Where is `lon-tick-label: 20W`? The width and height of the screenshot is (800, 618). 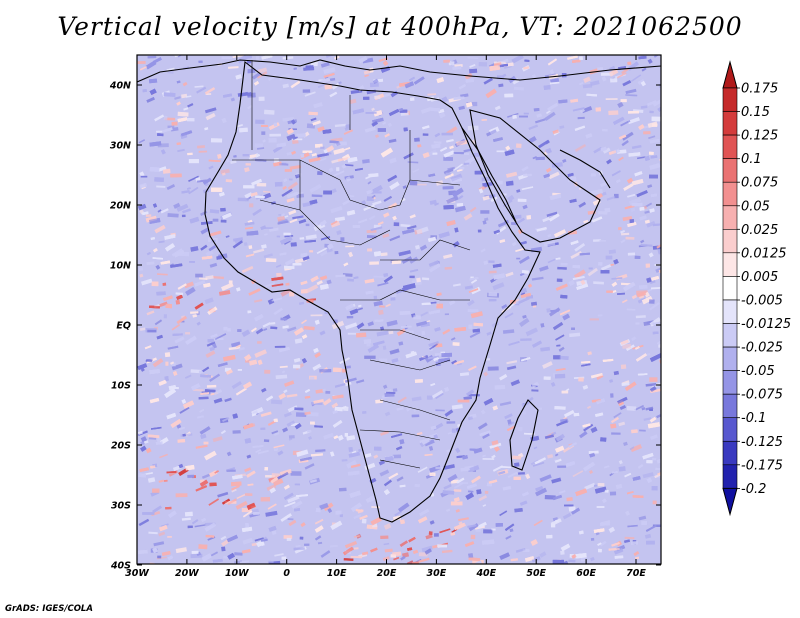 lon-tick-label: 20W is located at coordinates (187, 573).